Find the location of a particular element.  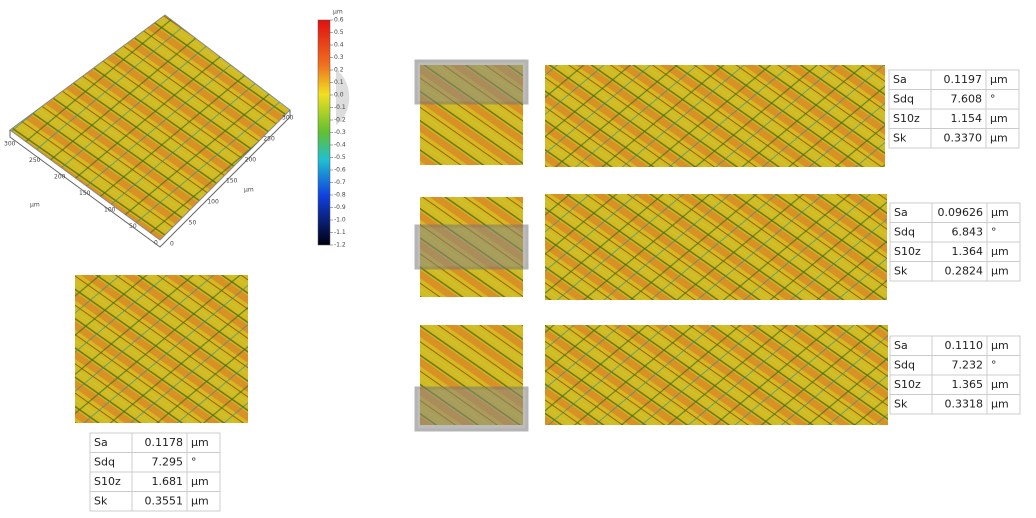

color-scale-unit: µm is located at coordinates (338, 12).